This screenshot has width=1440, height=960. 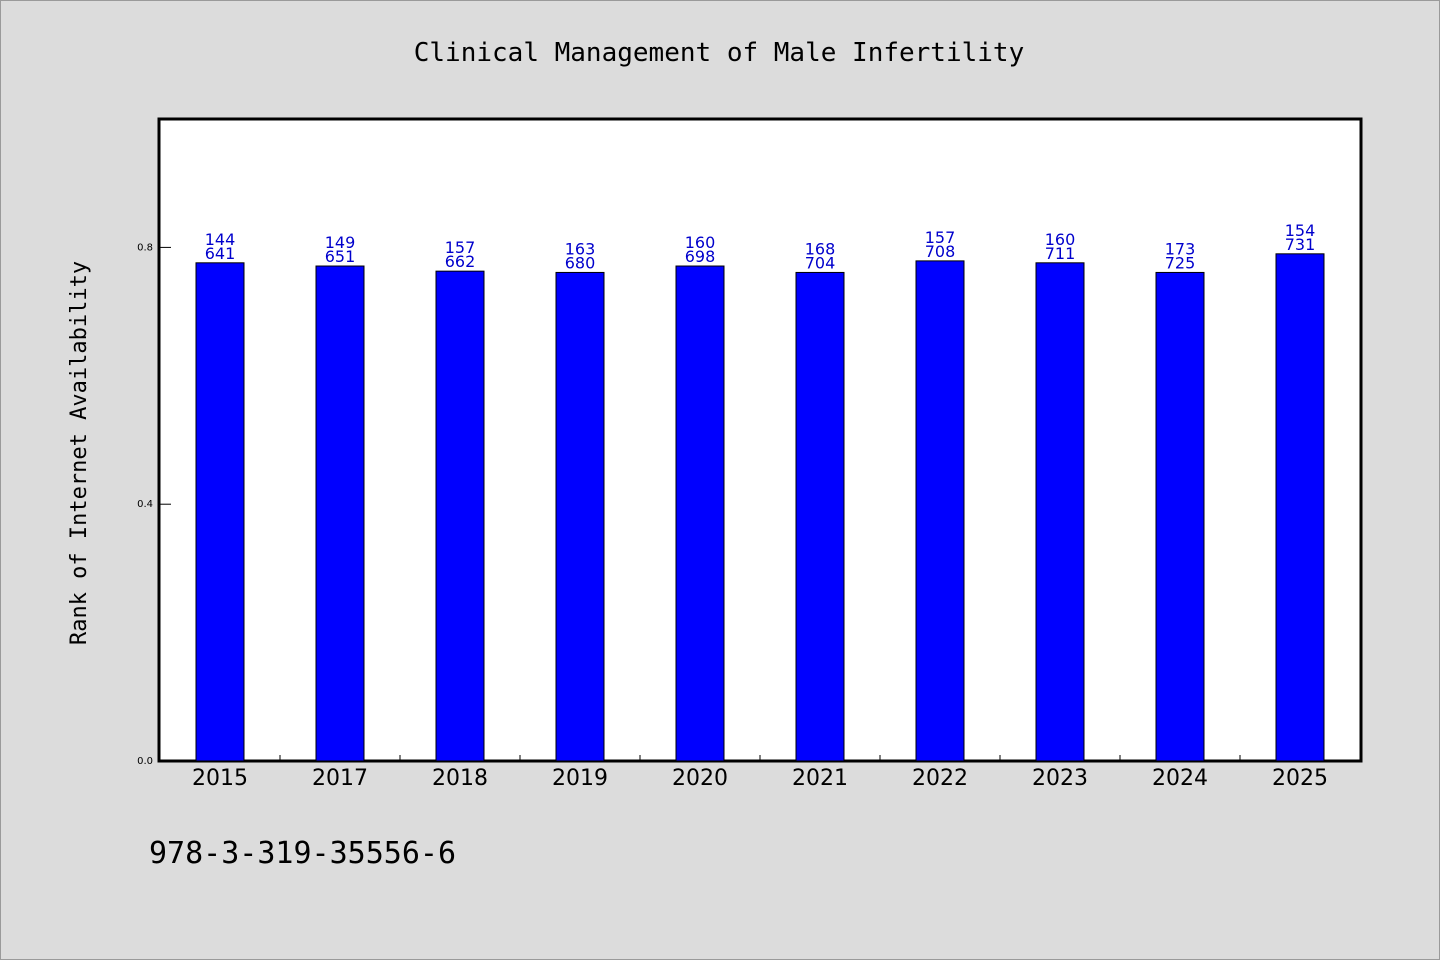 What do you see at coordinates (154, 504) in the screenshot?
I see `y-axis-ticks: 0.0 0.4 0.8` at bounding box center [154, 504].